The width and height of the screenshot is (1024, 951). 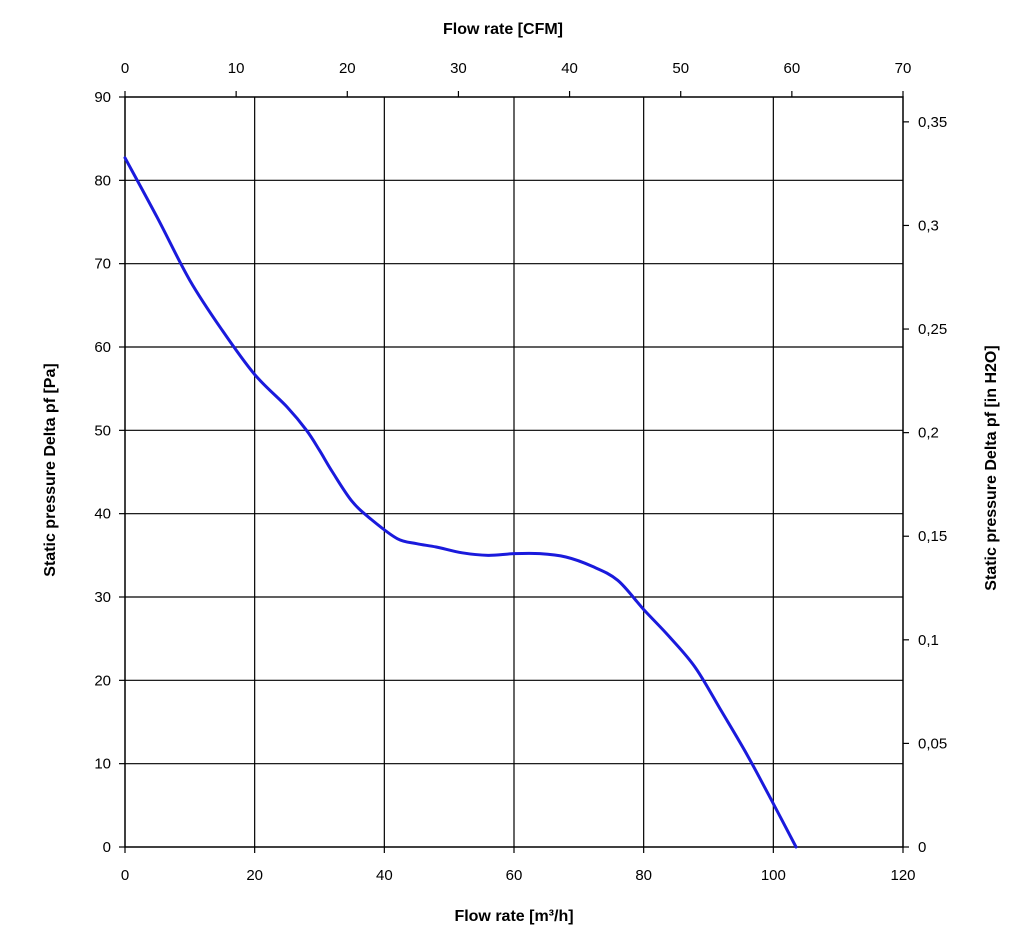 What do you see at coordinates (932, 743) in the screenshot?
I see `y2-tick-label: 0,05` at bounding box center [932, 743].